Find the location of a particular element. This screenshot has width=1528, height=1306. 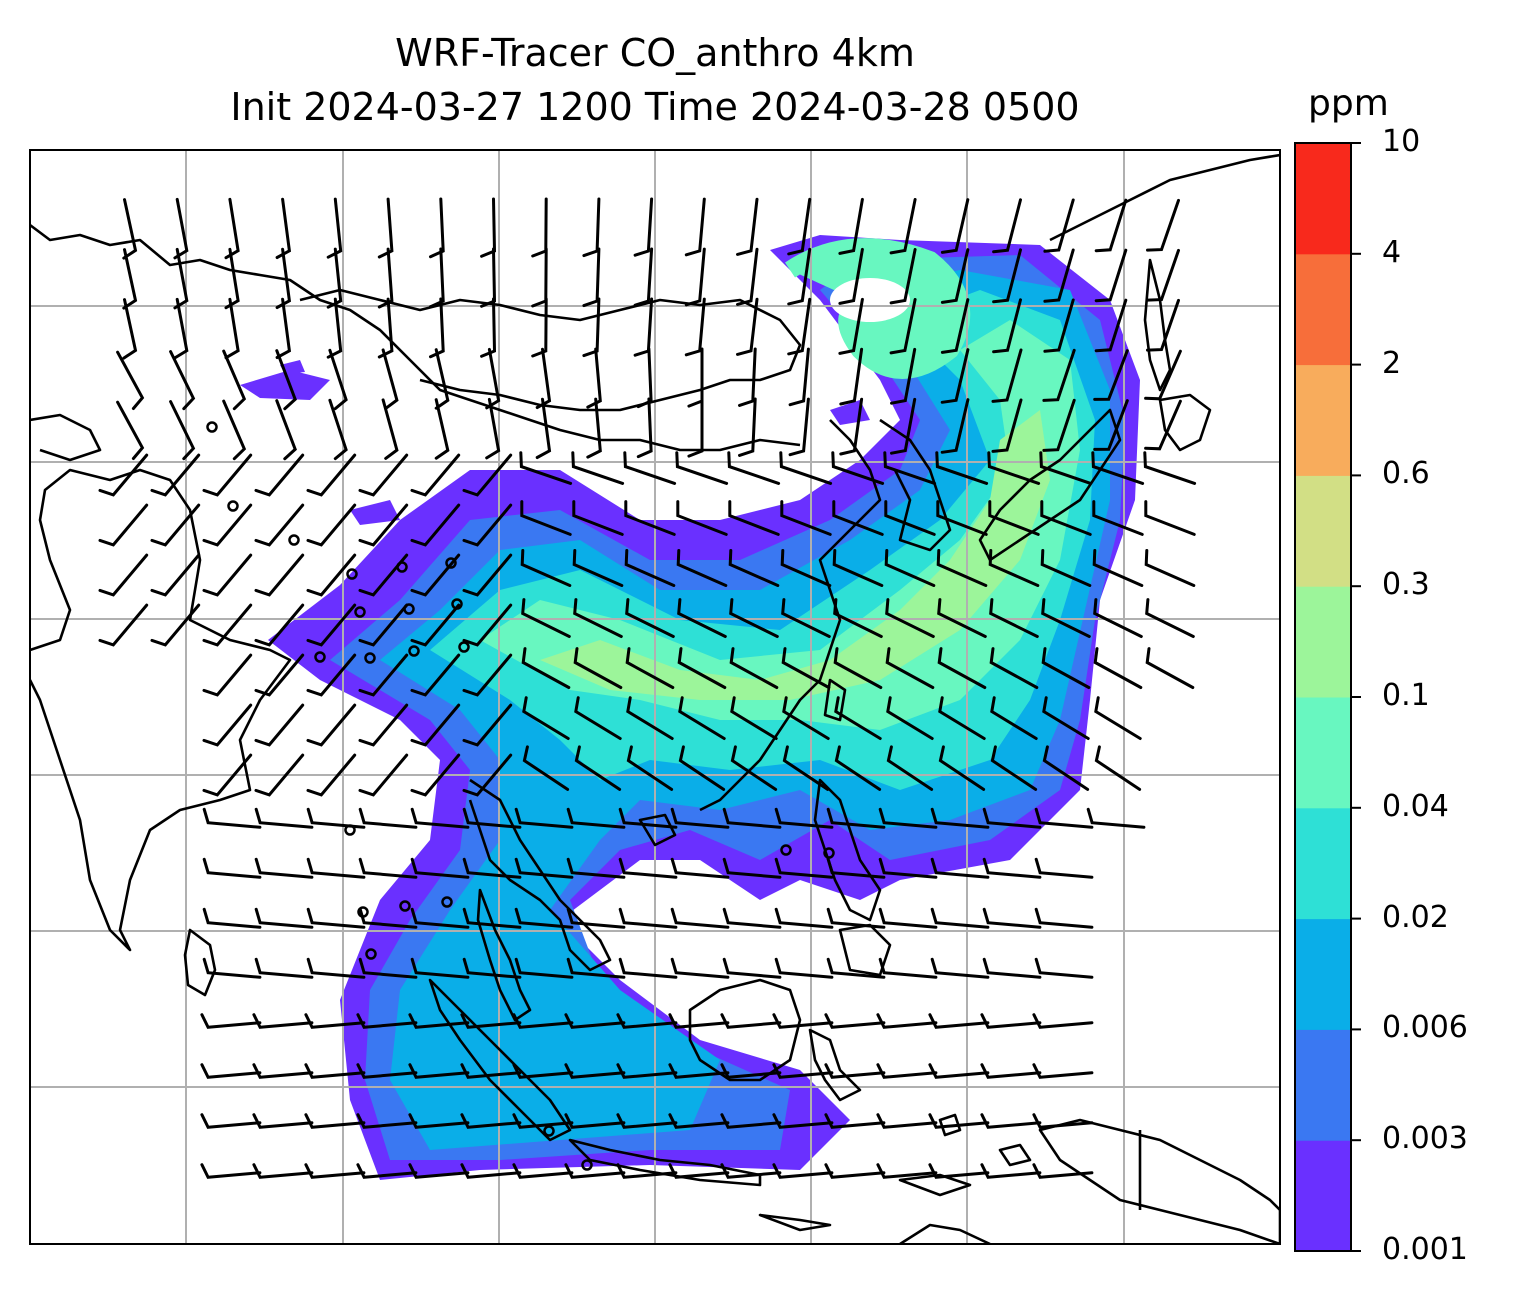

coast-sakhalin is located at coordinates (1157, 325).